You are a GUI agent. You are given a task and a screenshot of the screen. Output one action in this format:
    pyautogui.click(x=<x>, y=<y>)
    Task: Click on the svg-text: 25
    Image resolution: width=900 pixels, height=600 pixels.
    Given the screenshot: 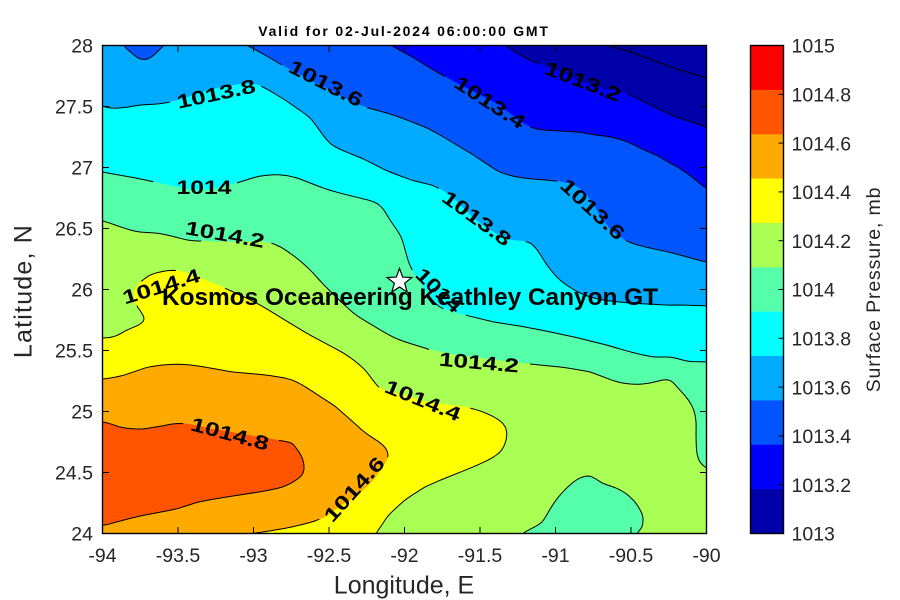 What is the action you would take?
    pyautogui.click(x=82, y=413)
    